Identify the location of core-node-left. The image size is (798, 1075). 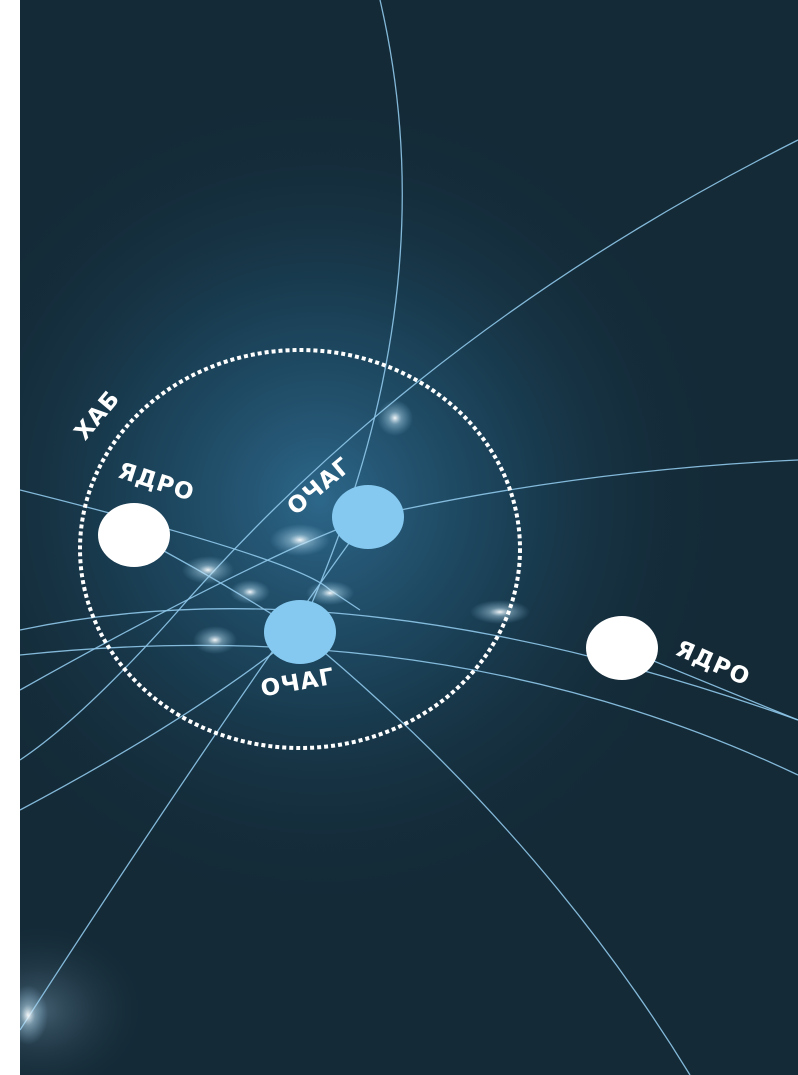
(134, 535).